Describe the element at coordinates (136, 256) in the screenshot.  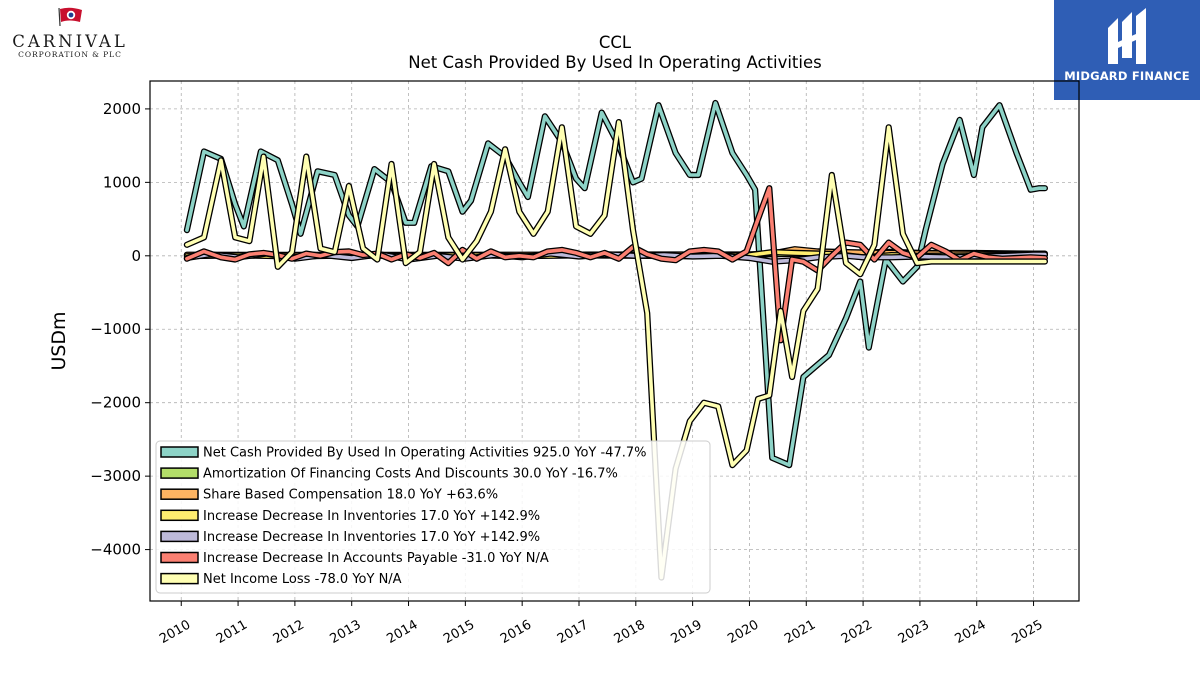
I see `y-tick-label: 0` at that location.